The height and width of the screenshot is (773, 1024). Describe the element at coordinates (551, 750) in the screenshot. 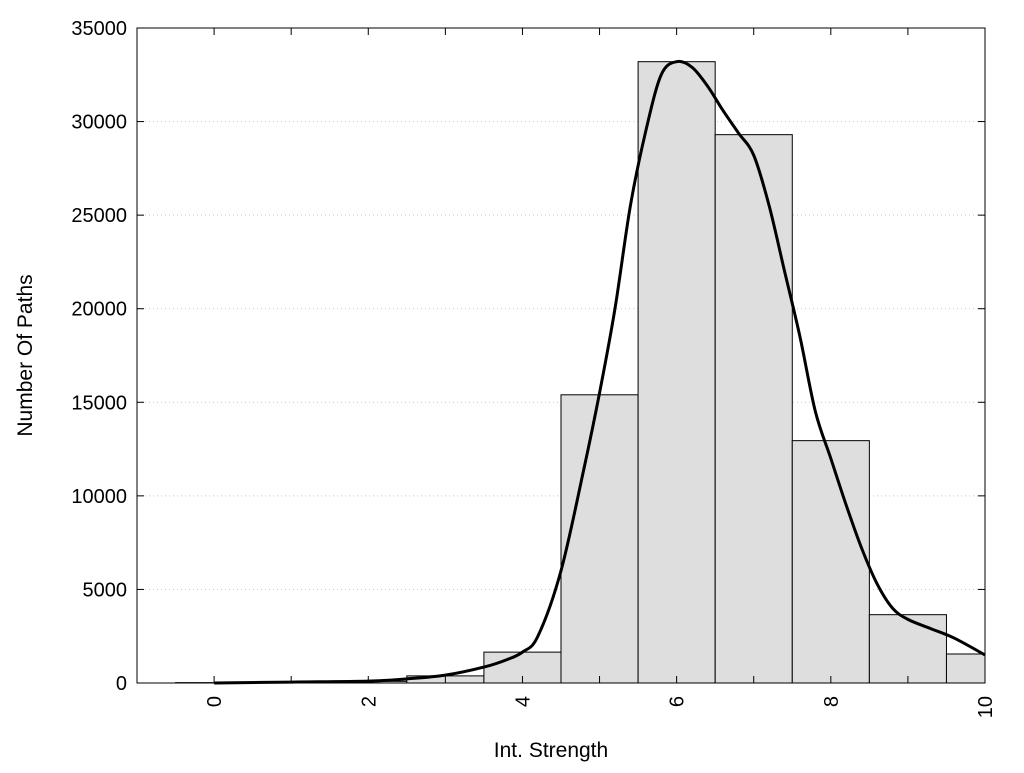

I see `x-axis-title: Int. Strength` at that location.